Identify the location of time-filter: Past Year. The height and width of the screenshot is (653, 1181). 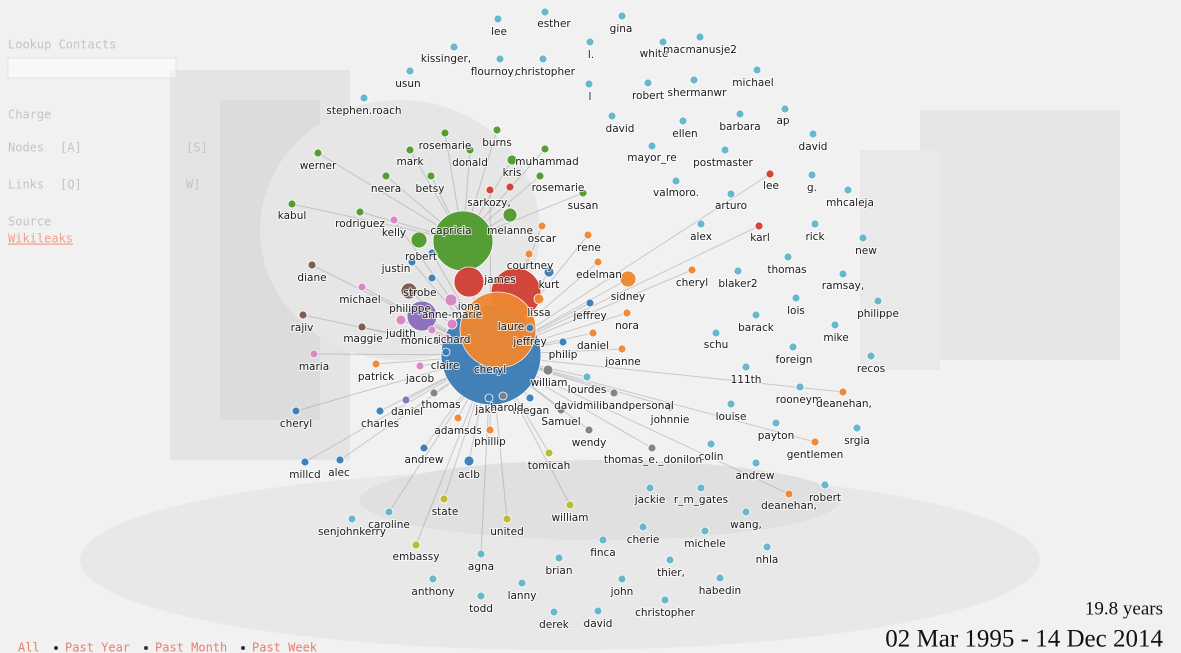
(97, 647).